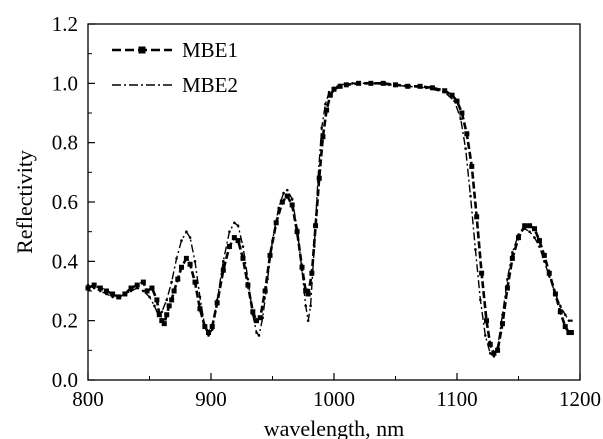  I want to click on legend-marker-mbe1, so click(142, 50).